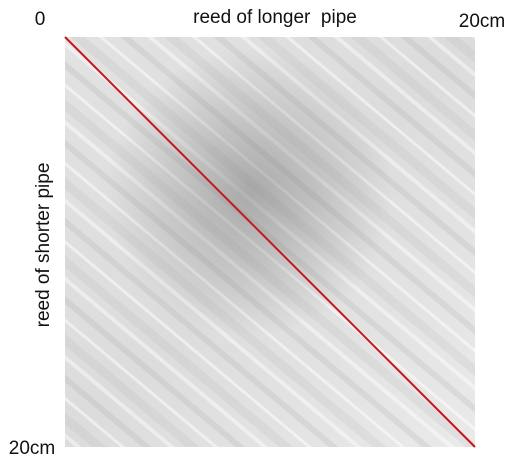 This screenshot has width=509, height=463. Describe the element at coordinates (40, 19) in the screenshot. I see `origin-label: 0` at that location.